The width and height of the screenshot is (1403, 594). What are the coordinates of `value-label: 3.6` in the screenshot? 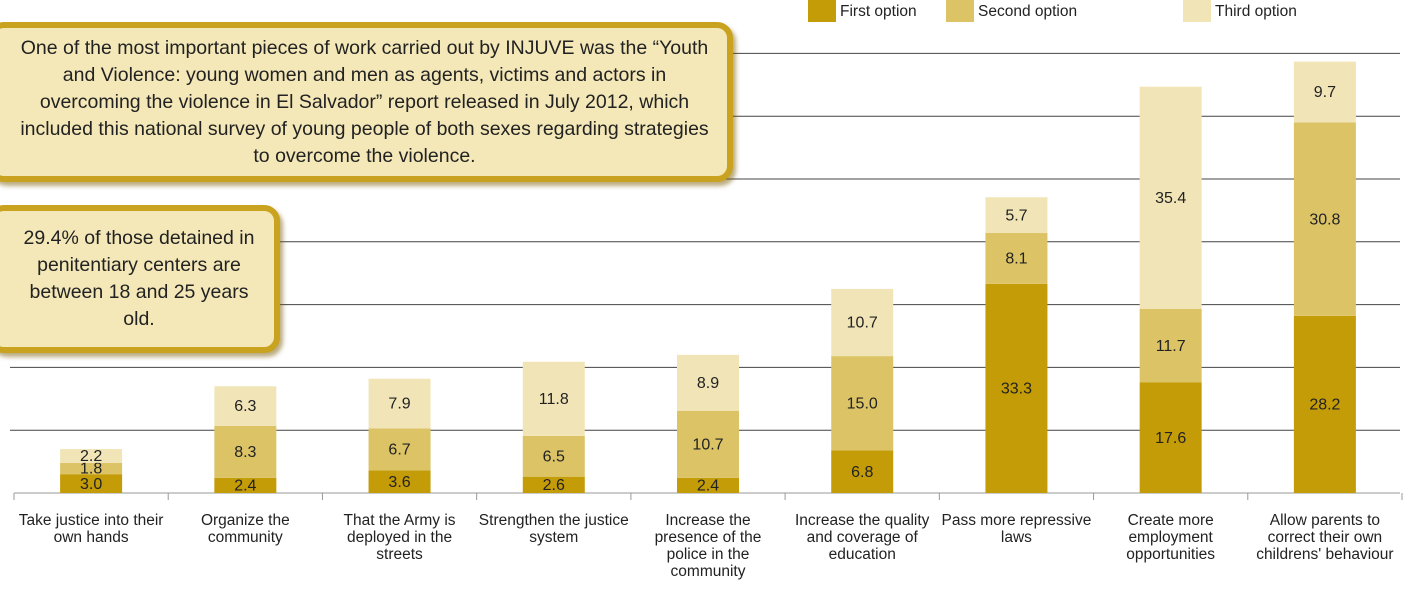 It's located at (399, 482).